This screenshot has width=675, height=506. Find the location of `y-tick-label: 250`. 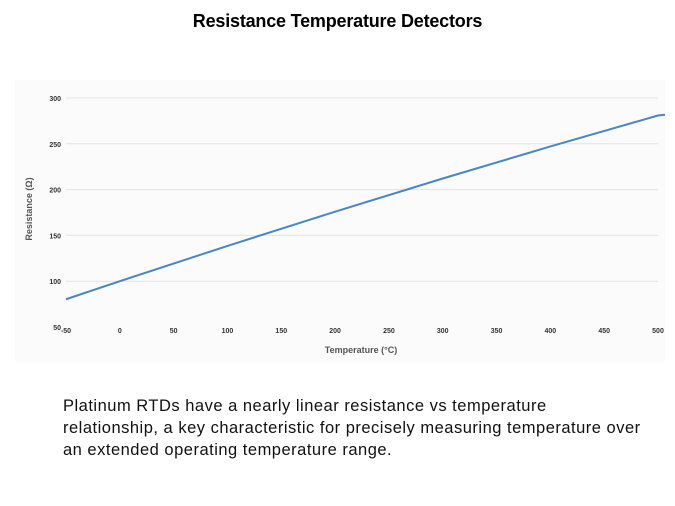

y-tick-label: 250 is located at coordinates (55, 145).